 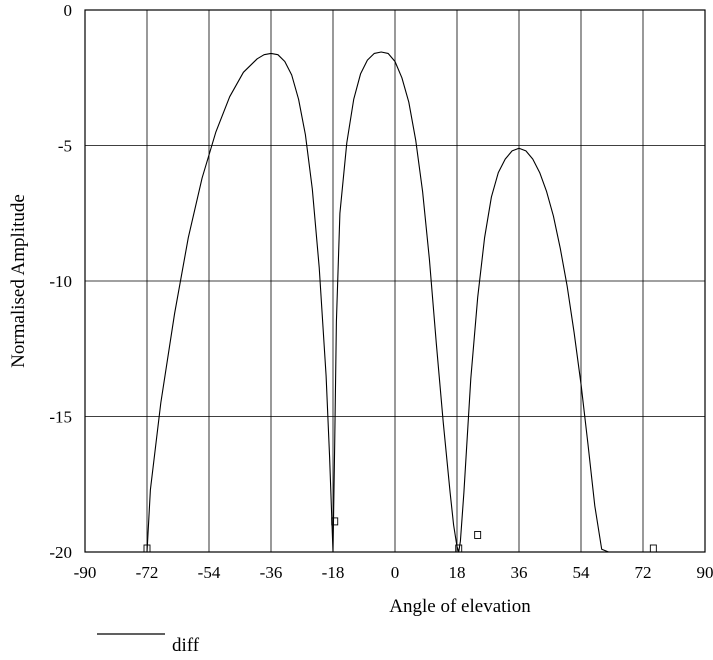 What do you see at coordinates (148, 644) in the screenshot?
I see `legend: diff` at bounding box center [148, 644].